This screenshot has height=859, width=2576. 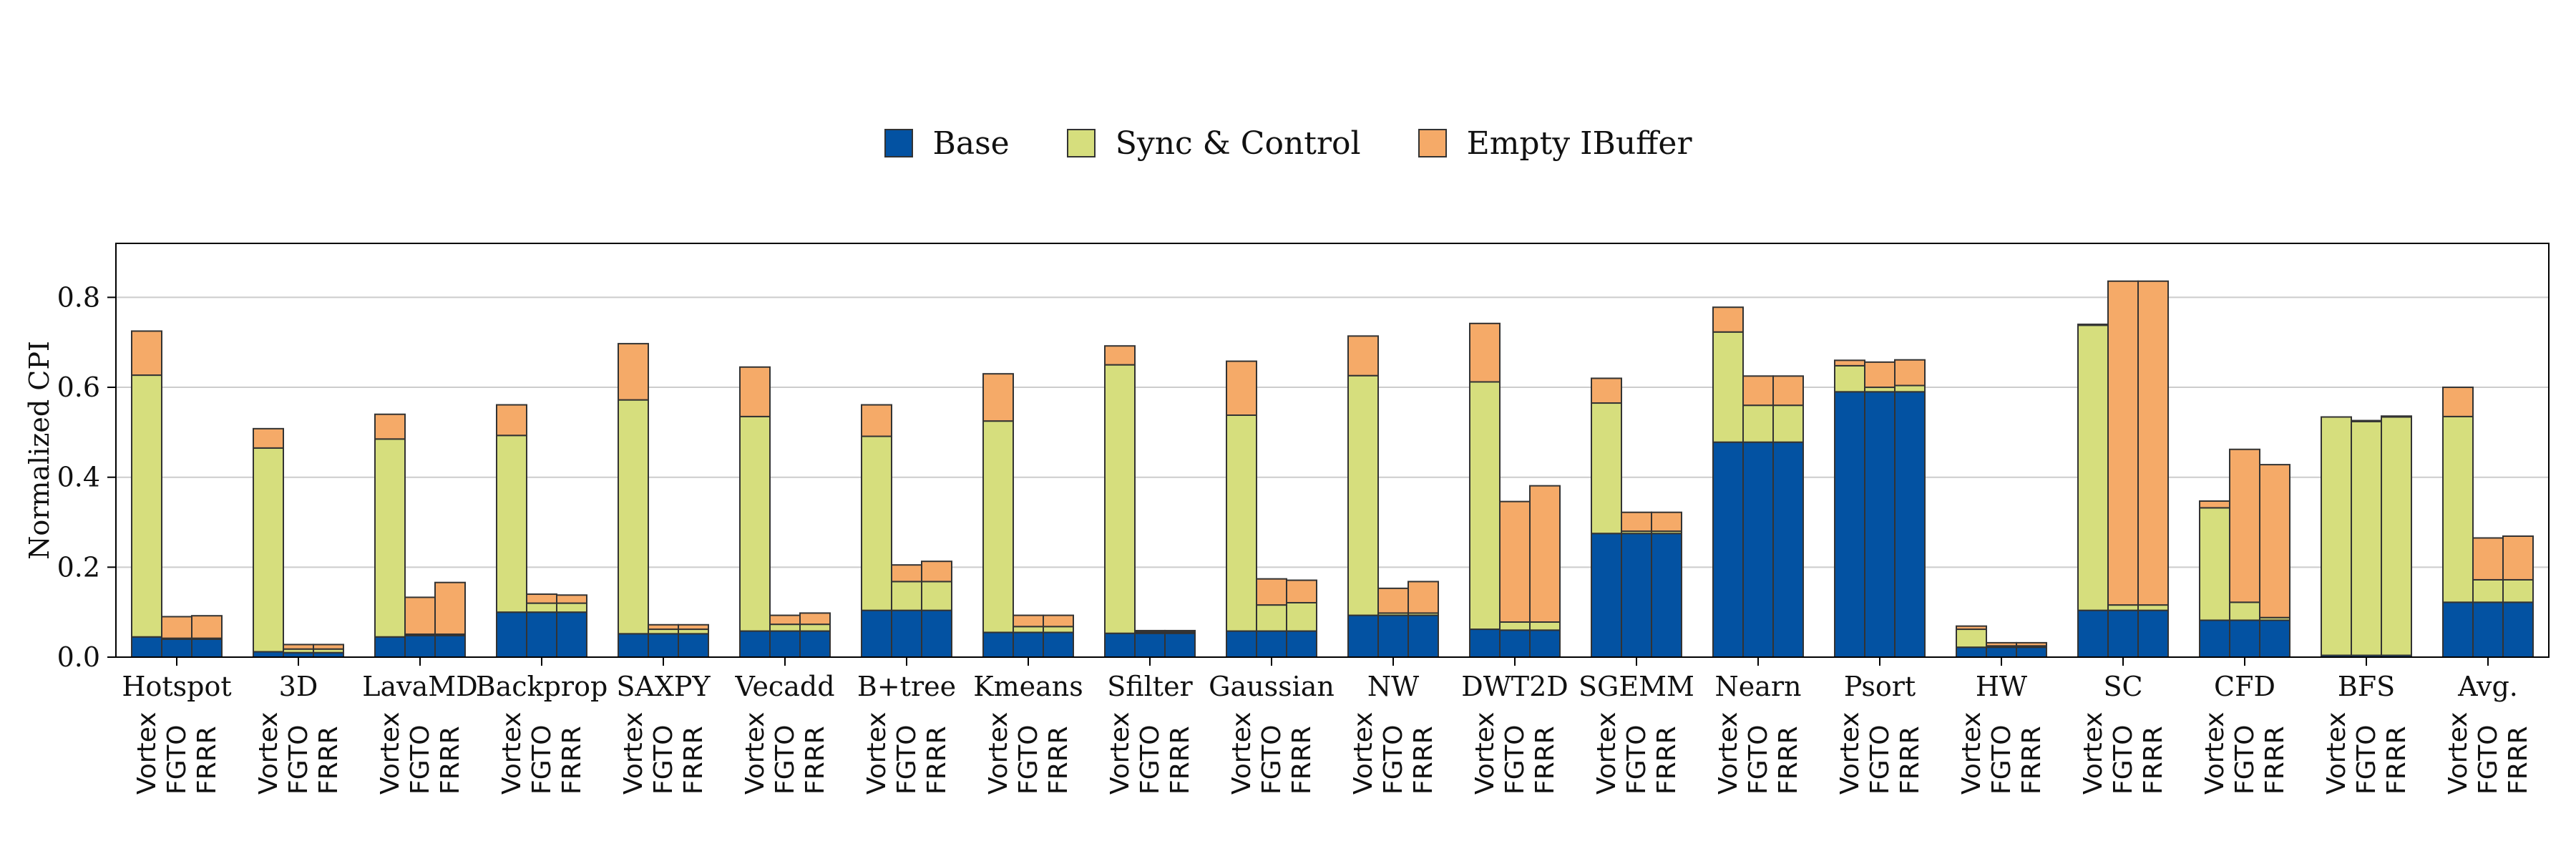 I want to click on y-tick-label: 0.8, so click(x=78, y=297).